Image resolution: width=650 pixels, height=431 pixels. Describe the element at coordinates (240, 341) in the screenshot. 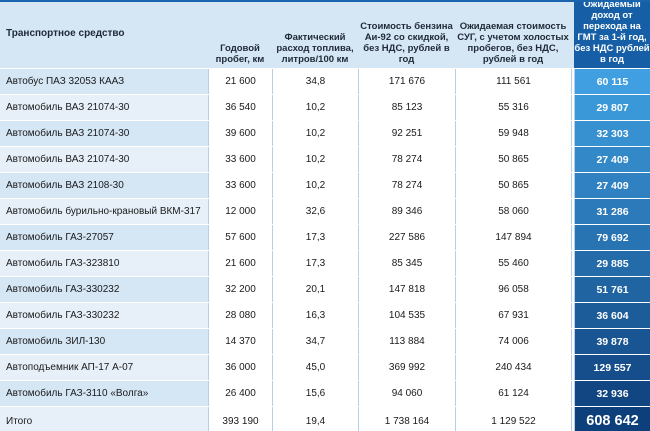

I see `mileage-cell: 14 370` at that location.